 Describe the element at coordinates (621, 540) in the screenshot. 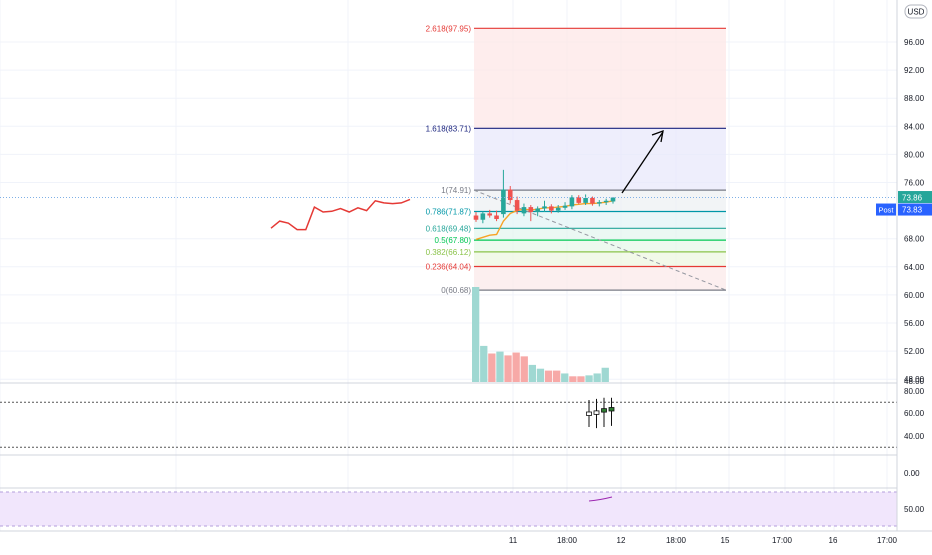

I see `time-tick-label: 12` at that location.